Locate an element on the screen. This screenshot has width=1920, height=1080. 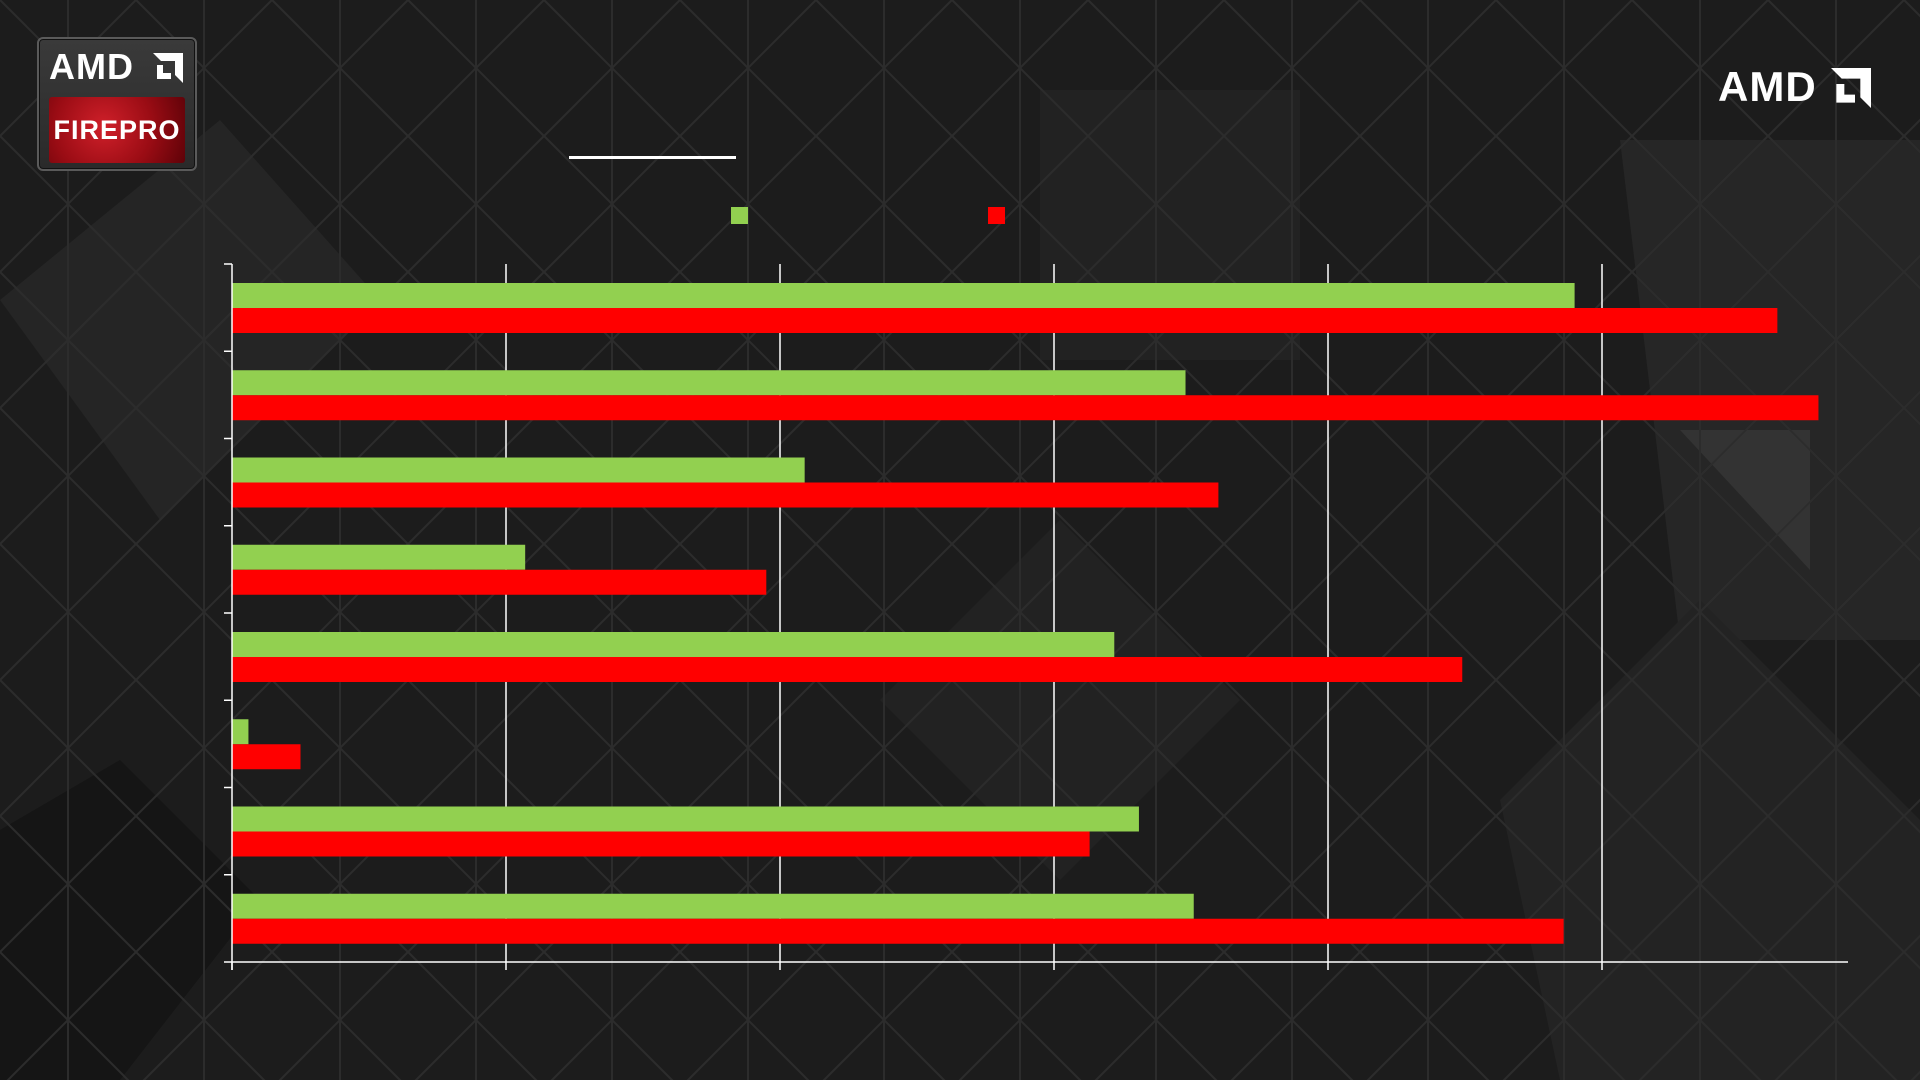
legend-swatch-red is located at coordinates (996, 215).